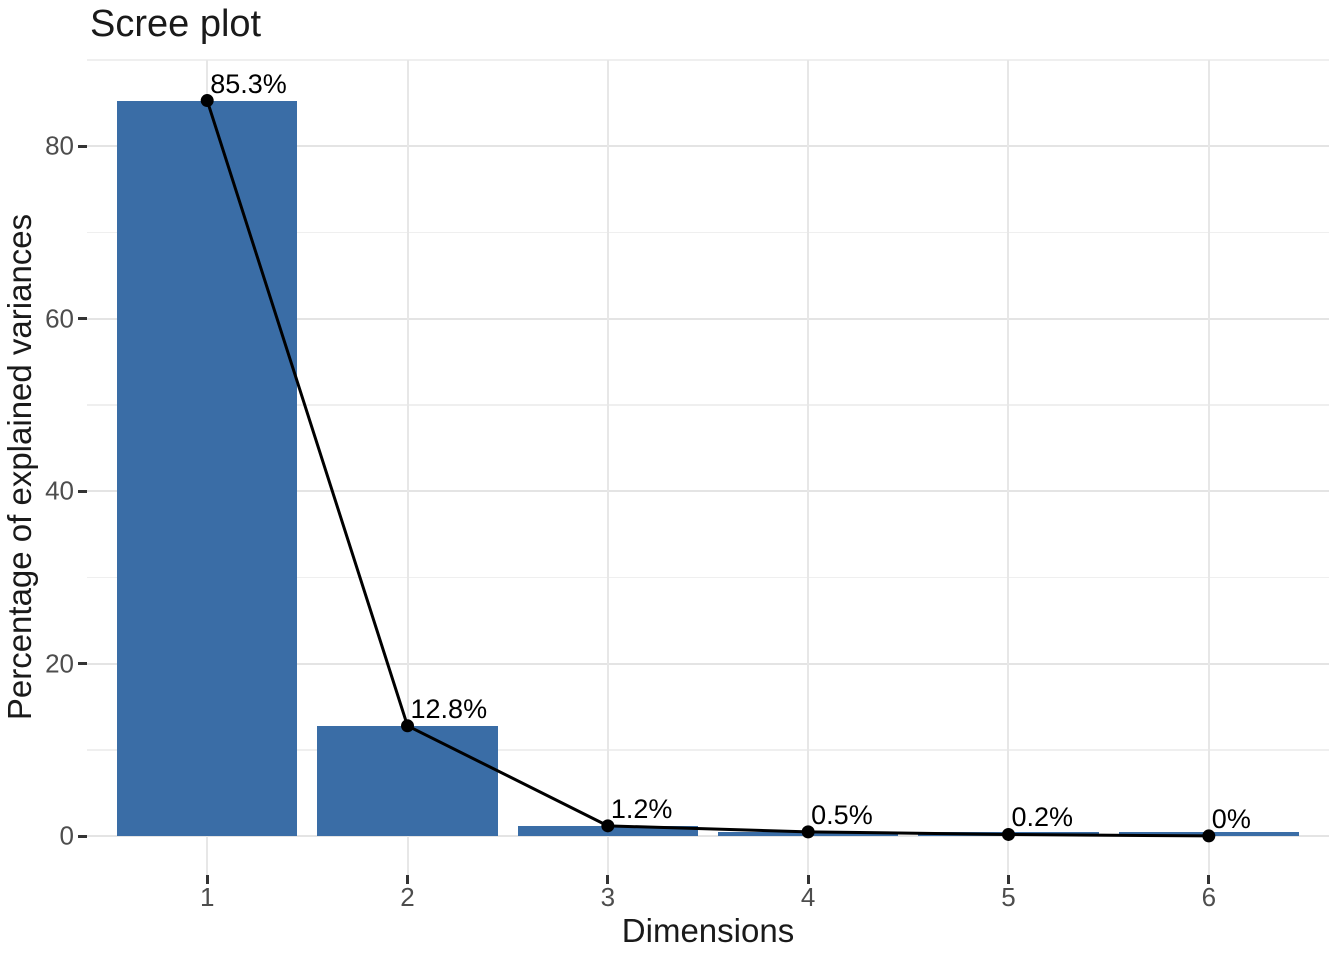  I want to click on y-tick-label-60: 60, so click(59, 318).